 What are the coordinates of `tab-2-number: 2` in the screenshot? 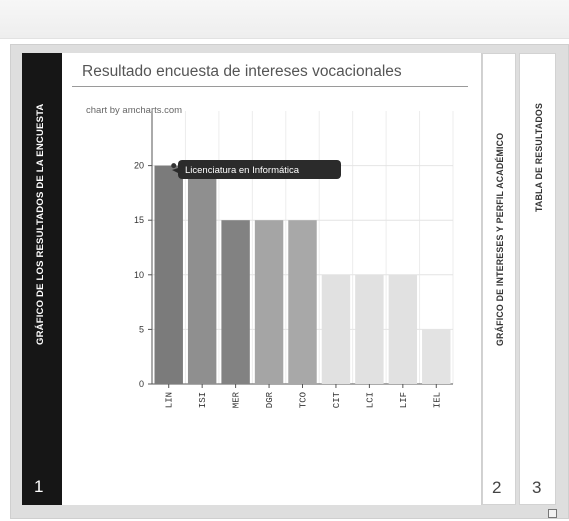 It's located at (497, 487).